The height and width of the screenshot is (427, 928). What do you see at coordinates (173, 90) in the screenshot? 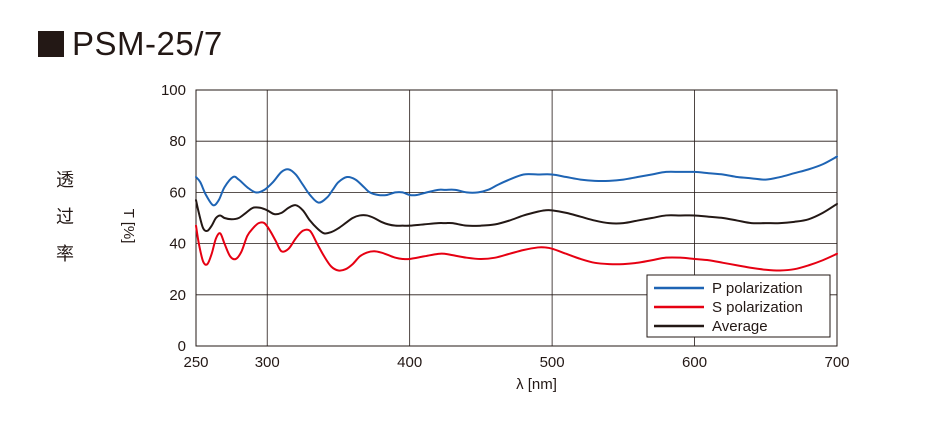
I see `y-tick-label: 100` at bounding box center [173, 90].